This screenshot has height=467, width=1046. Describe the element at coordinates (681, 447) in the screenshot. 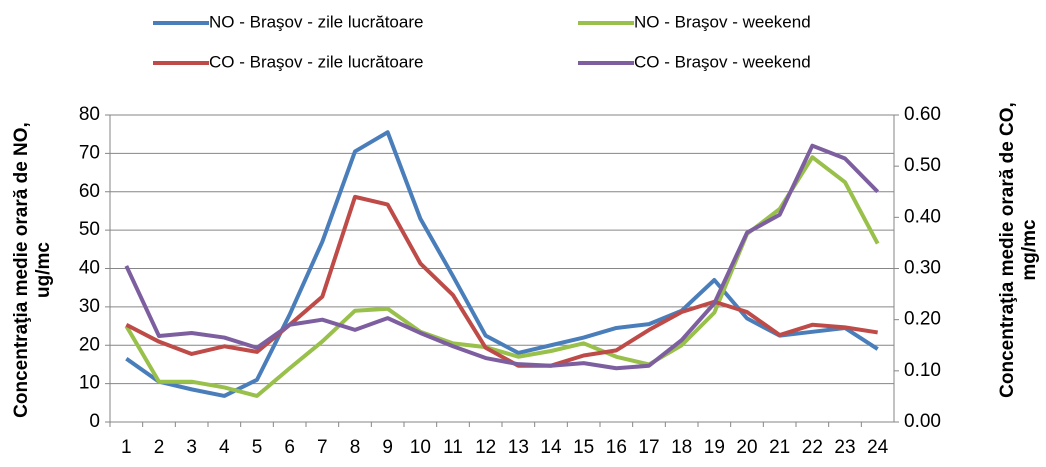

I see `x-tick-label: 18` at that location.